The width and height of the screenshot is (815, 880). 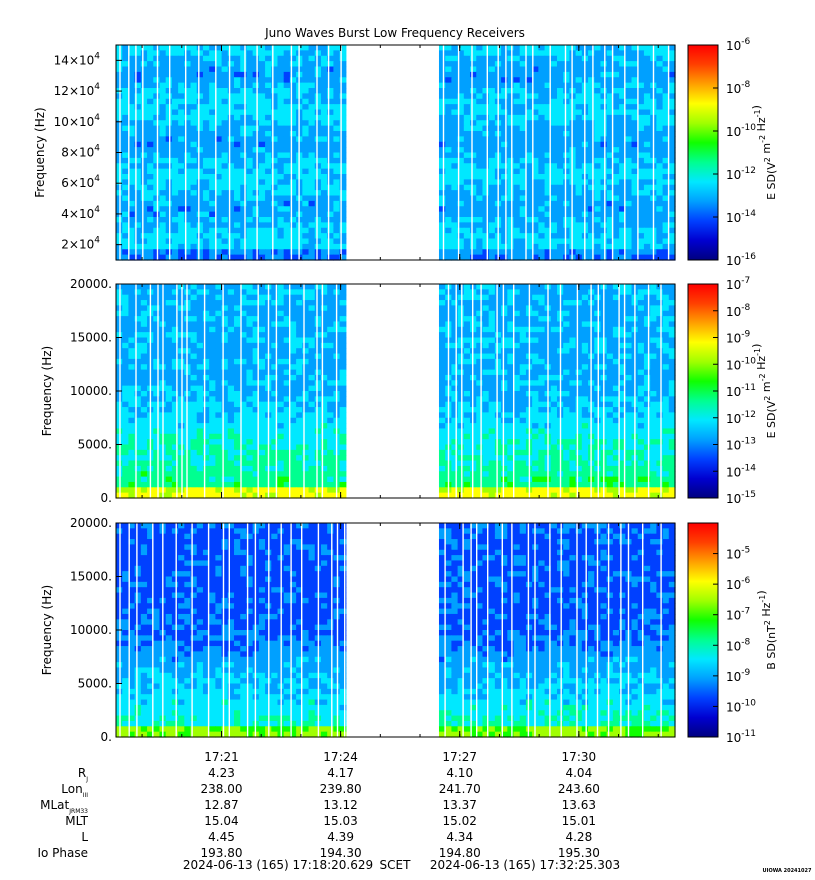 What do you see at coordinates (340, 837) in the screenshot?
I see `ephemeris-value: 4.39` at bounding box center [340, 837].